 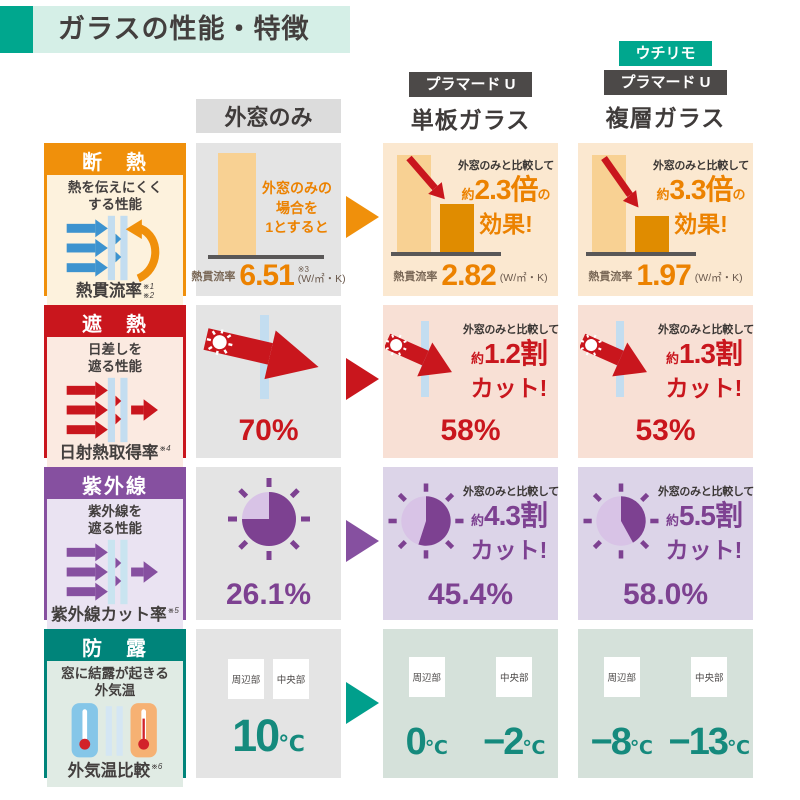 What do you see at coordinates (268, 679) in the screenshot?
I see `temp-chips: 周辺部 中央部` at bounding box center [268, 679].